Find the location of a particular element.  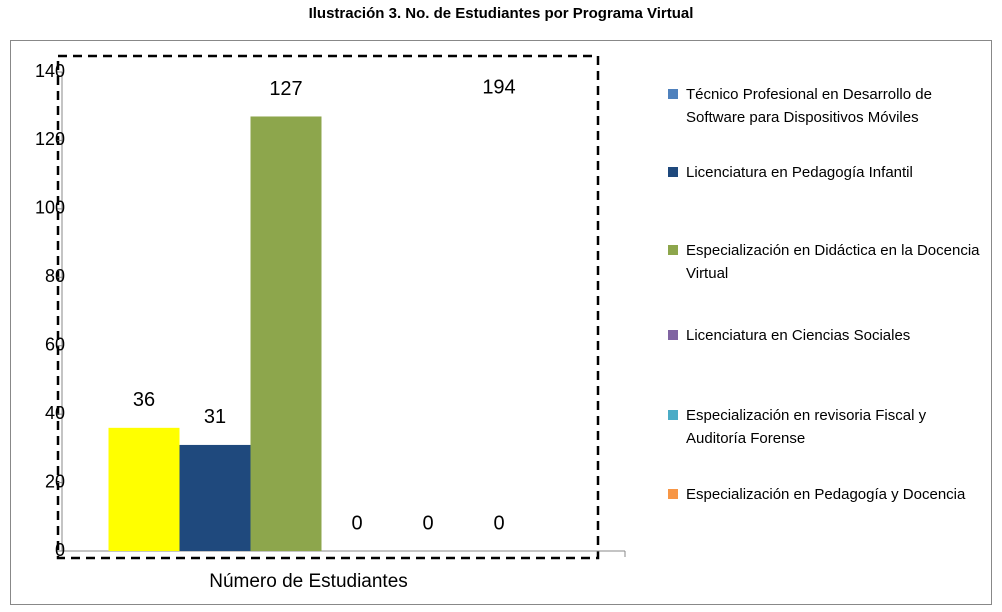

y-tick-label: 0 is located at coordinates (60, 550).